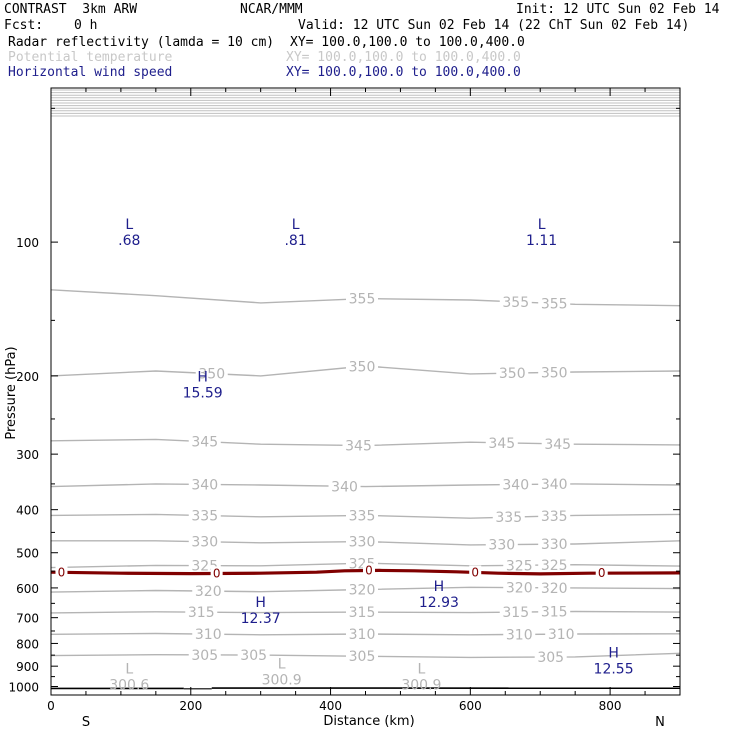  What do you see at coordinates (330, 706) in the screenshot?
I see `x-tick-label: 400` at bounding box center [330, 706].